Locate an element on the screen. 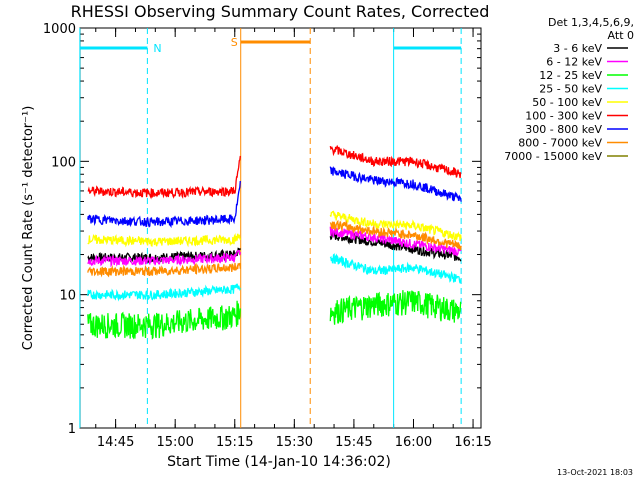 The width and height of the screenshot is (640, 480). legend-label: 25 - 50 keV is located at coordinates (570, 89).